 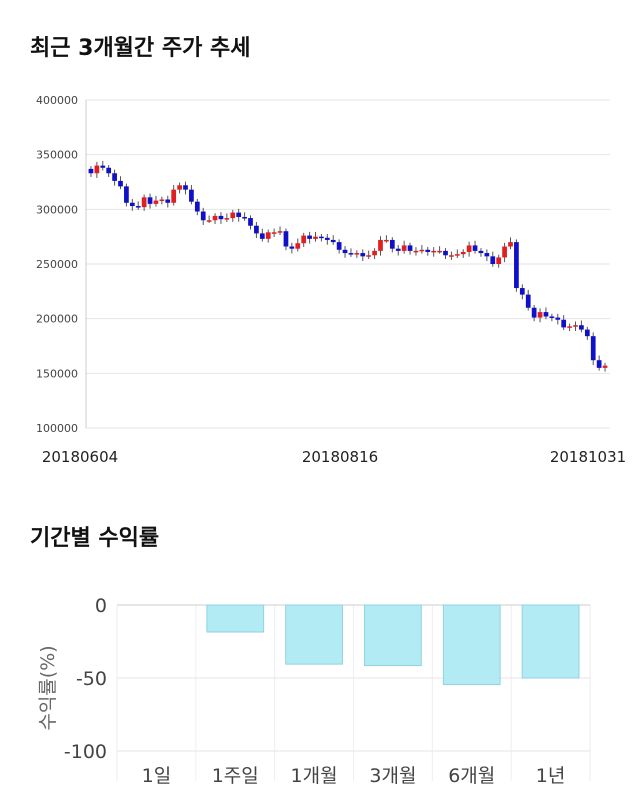 What do you see at coordinates (157, 776) in the screenshot?
I see `returns-x-tick-label: 1일` at bounding box center [157, 776].